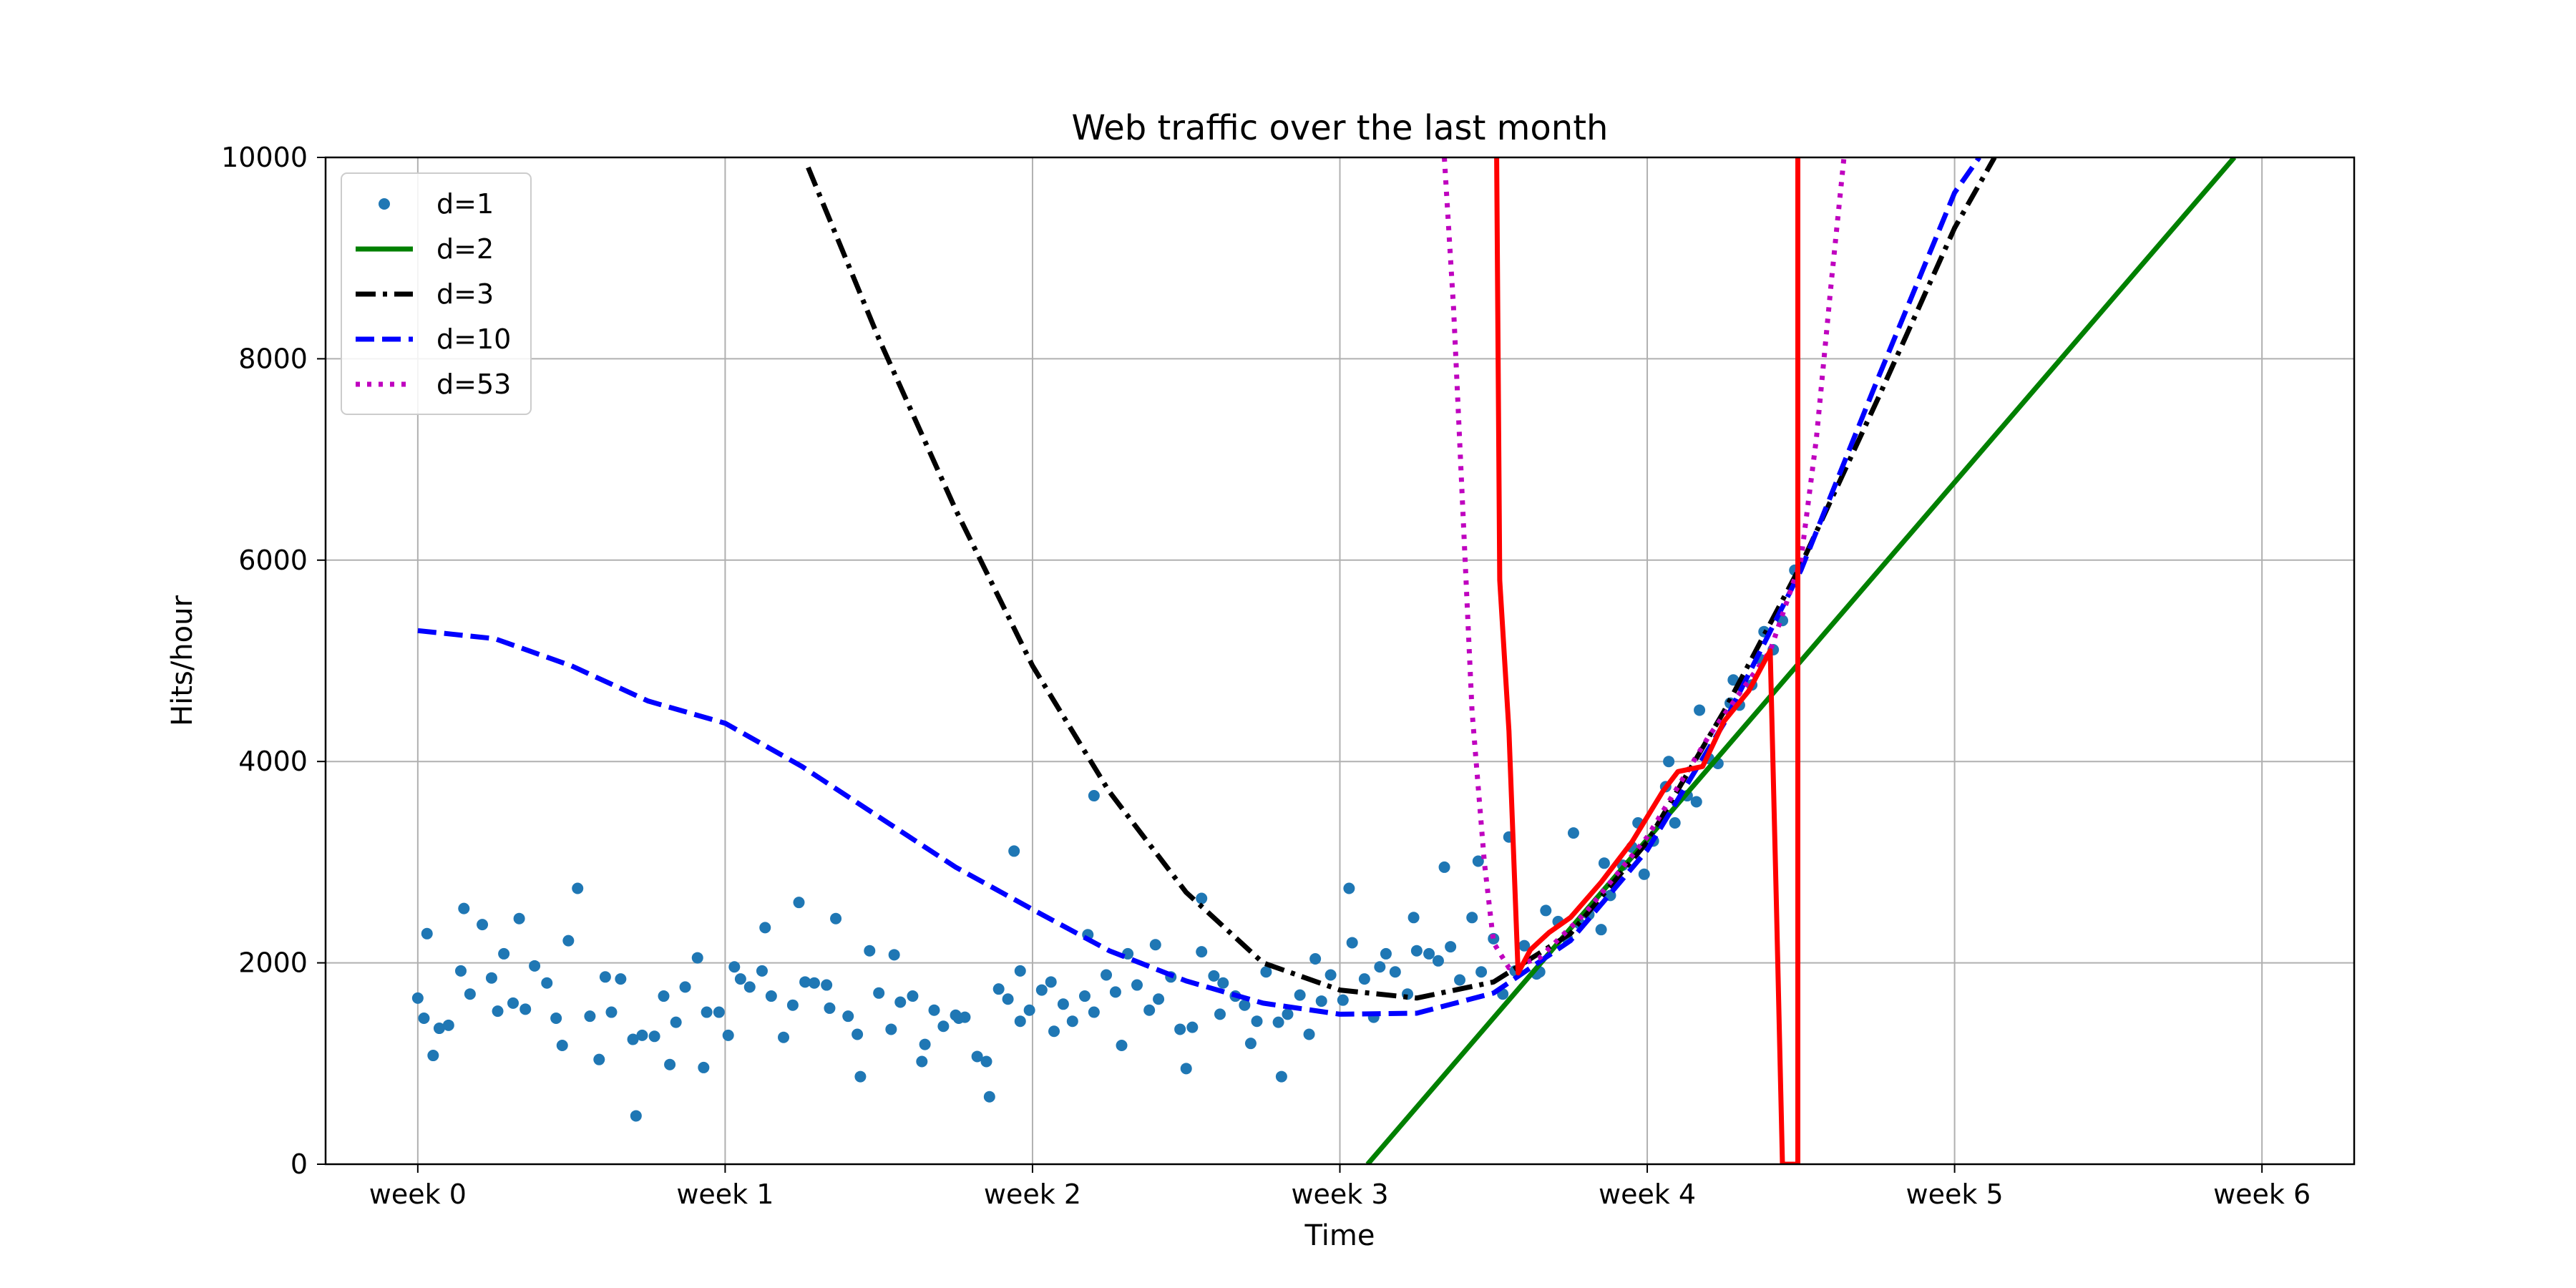  I want to click on x-tick-label: week 2, so click(1032, 1194).